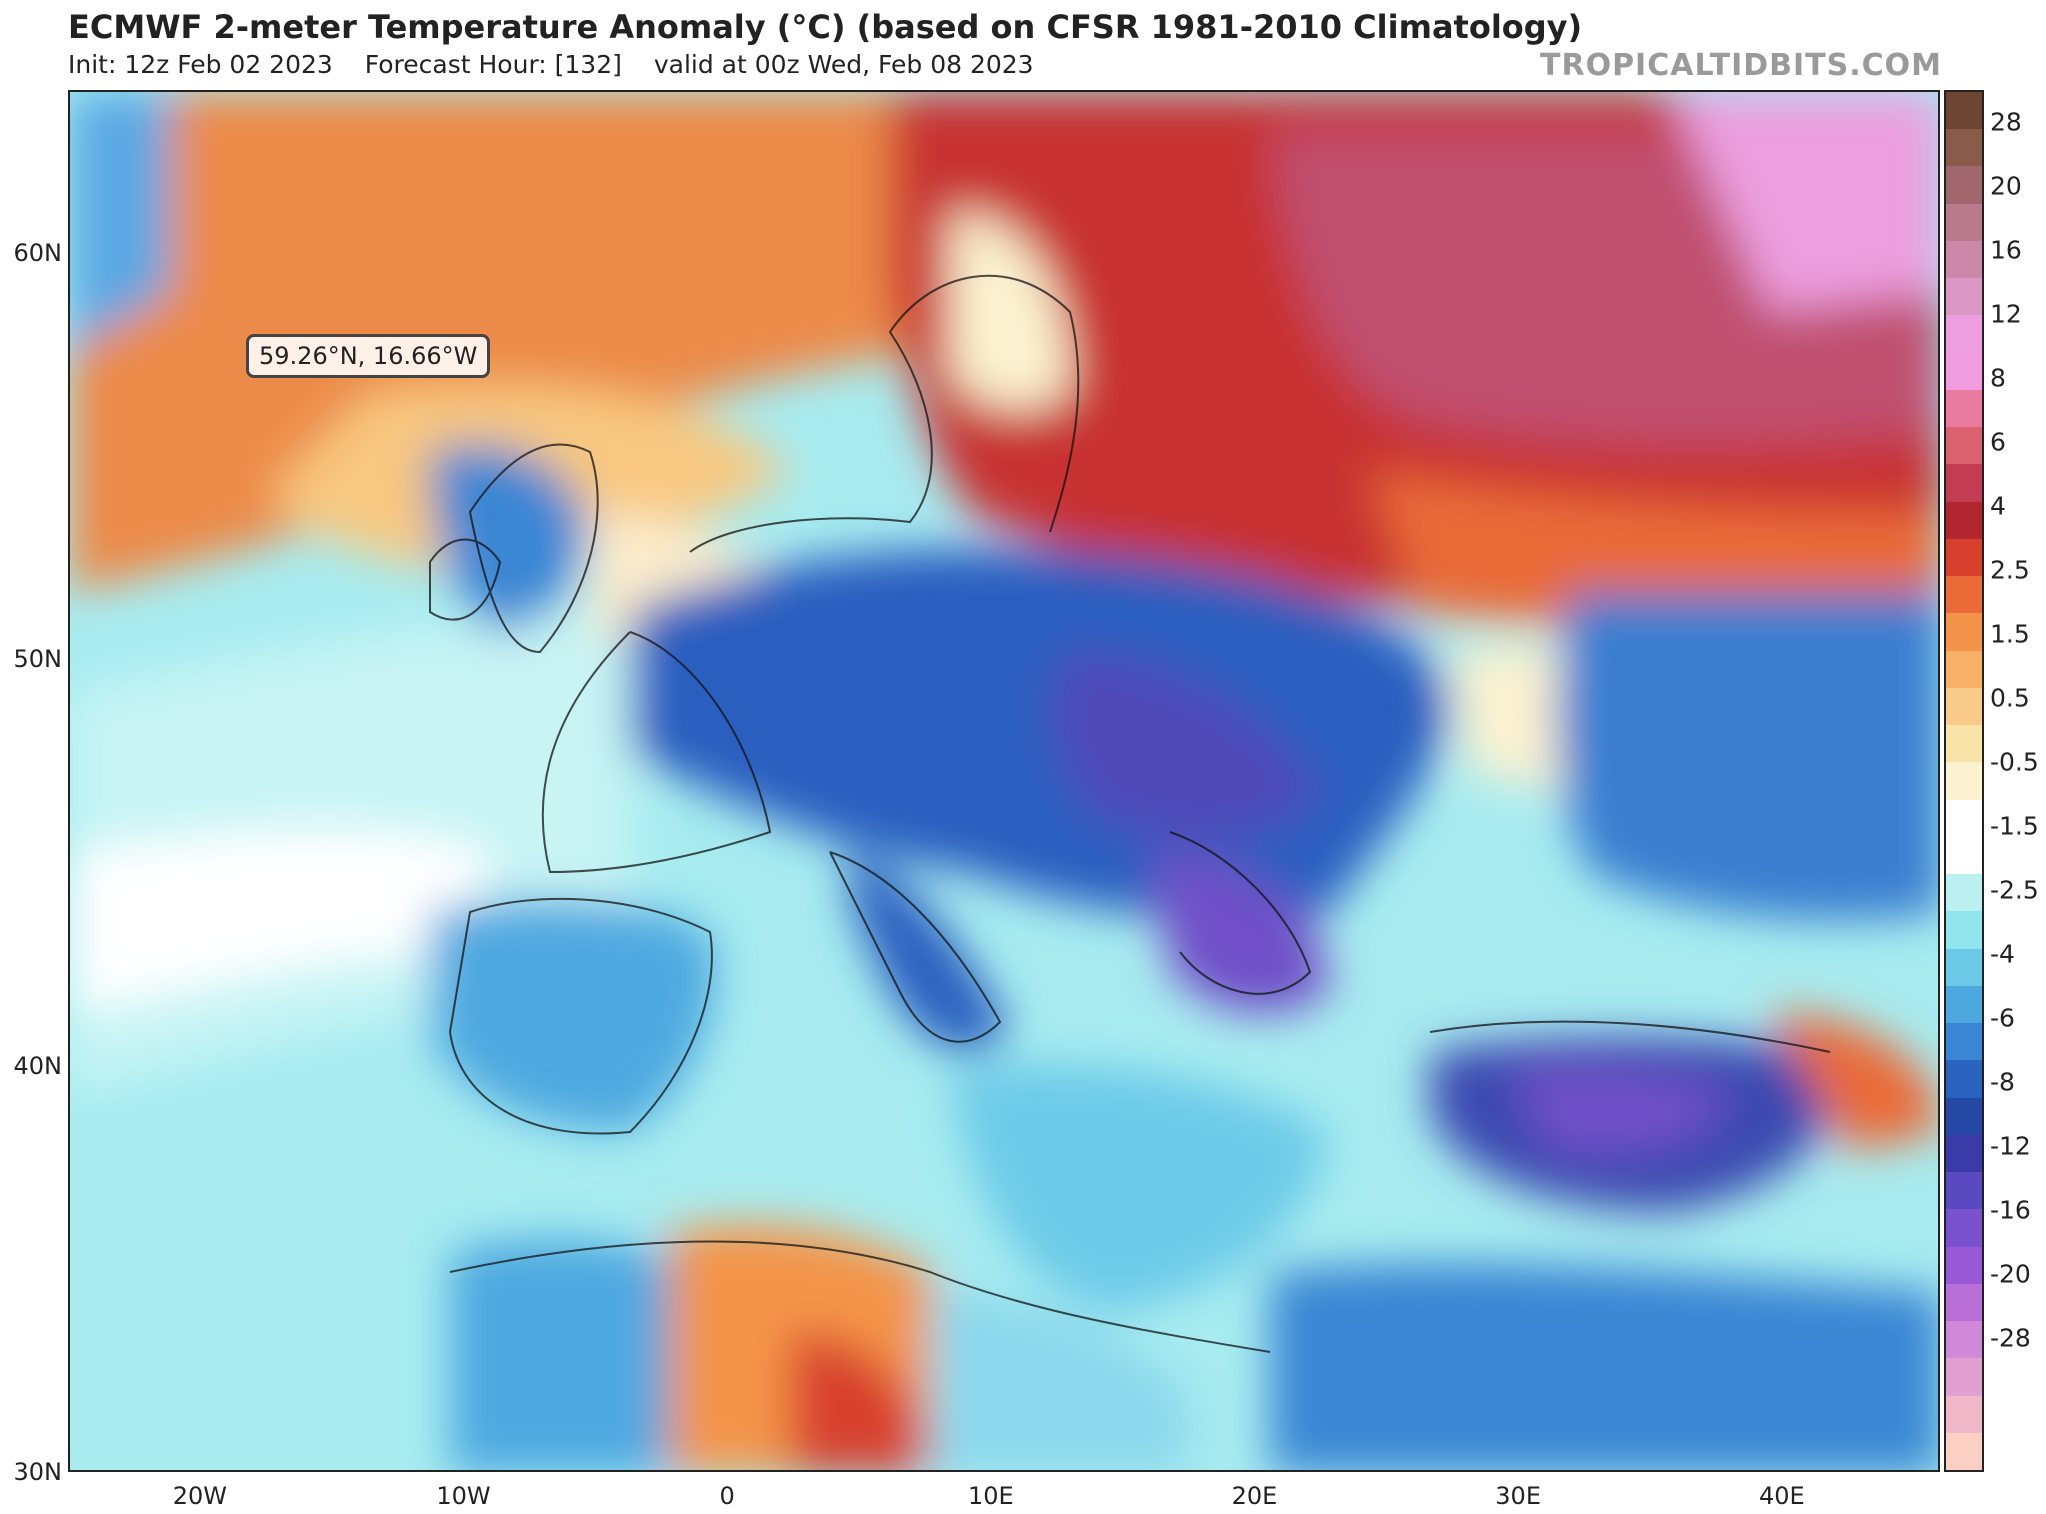  I want to click on lat-label-60n: 60N, so click(38, 252).